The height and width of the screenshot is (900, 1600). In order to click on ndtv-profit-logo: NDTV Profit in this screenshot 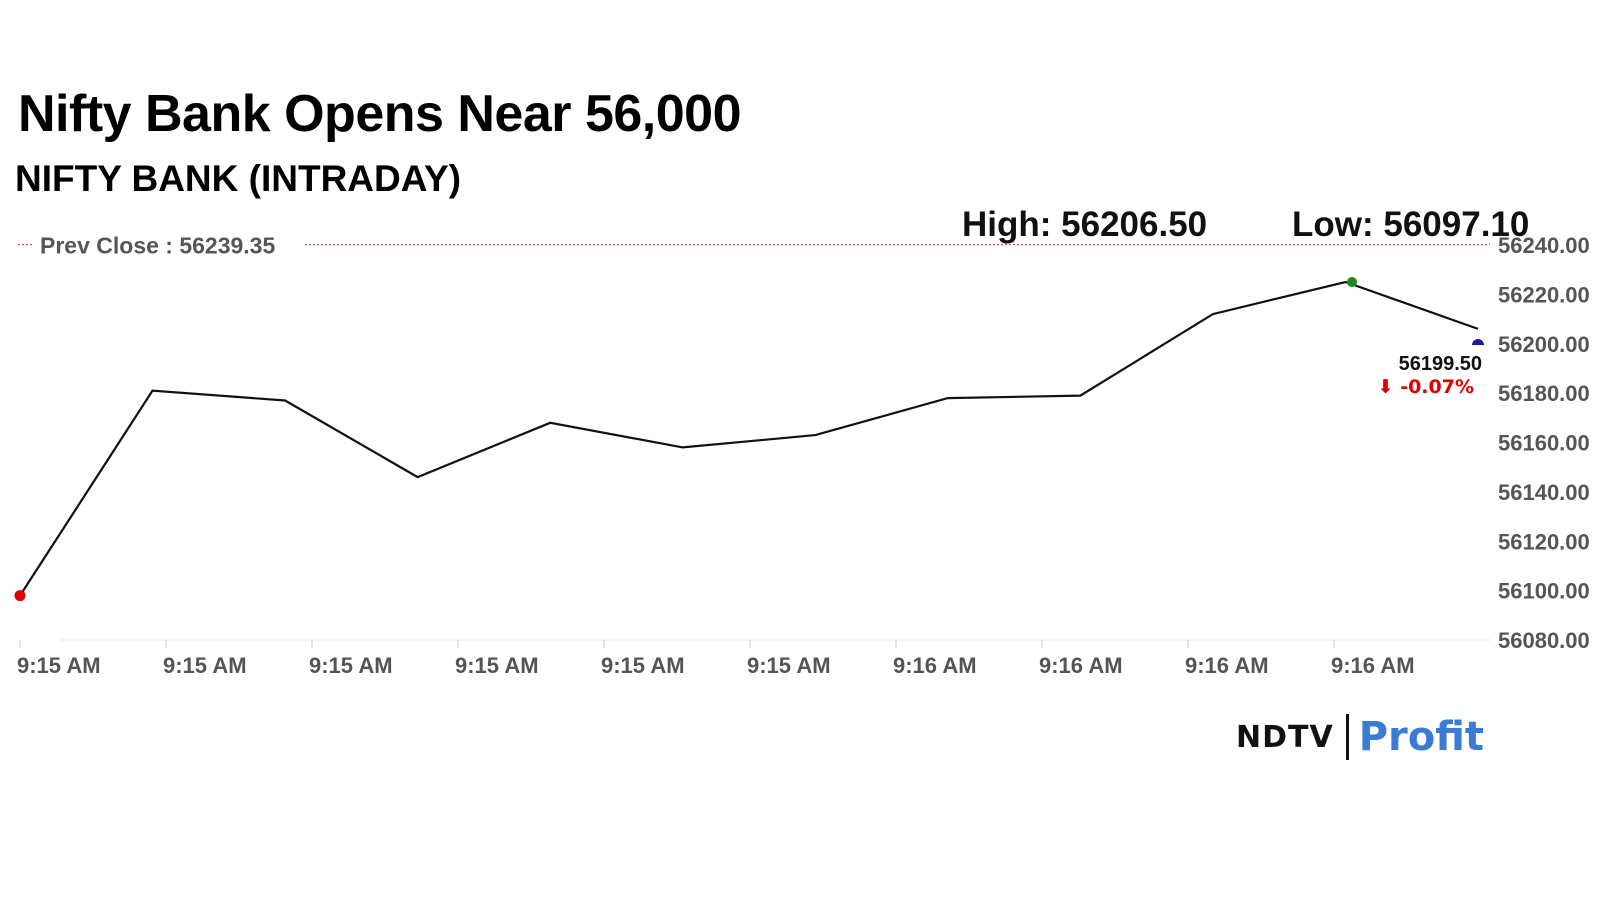, I will do `click(1360, 737)`.